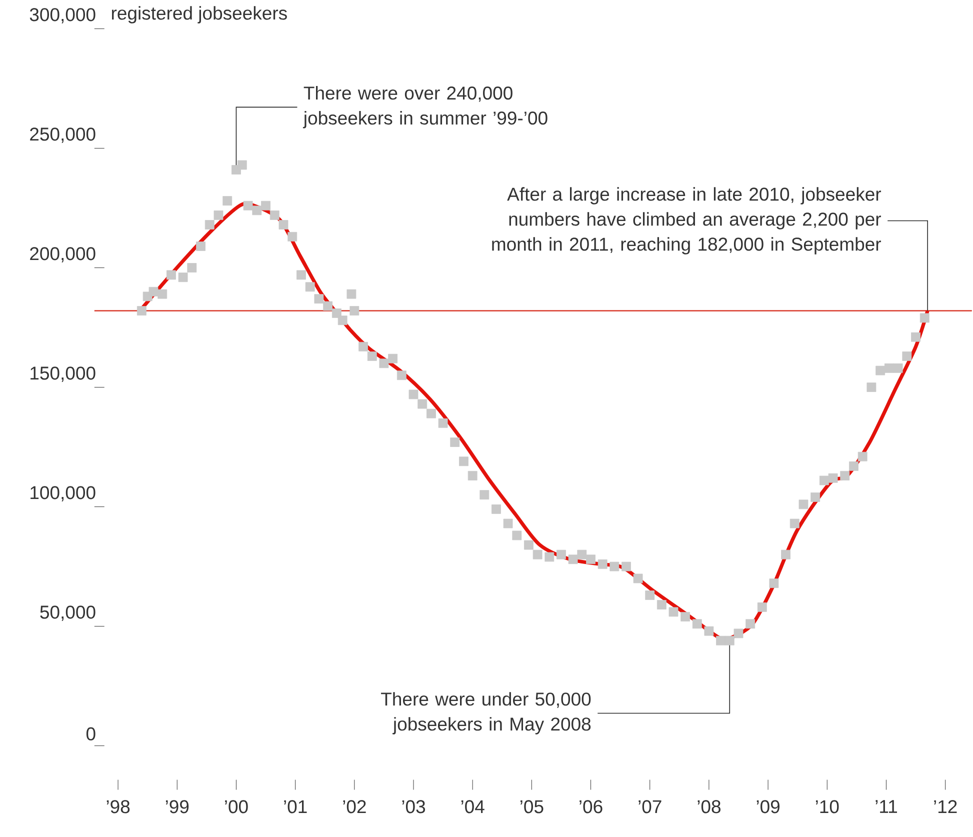 The width and height of the screenshot is (973, 837). What do you see at coordinates (650, 807) in the screenshot?
I see `x-tick-label: ’07` at bounding box center [650, 807].